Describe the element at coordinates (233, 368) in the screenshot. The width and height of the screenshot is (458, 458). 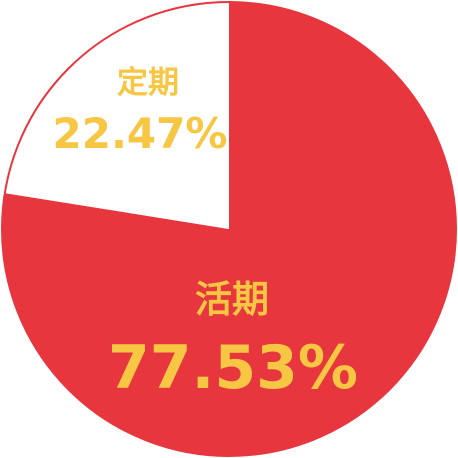
I see `slice-label-current-deposit-percent: 77.53%` at that location.